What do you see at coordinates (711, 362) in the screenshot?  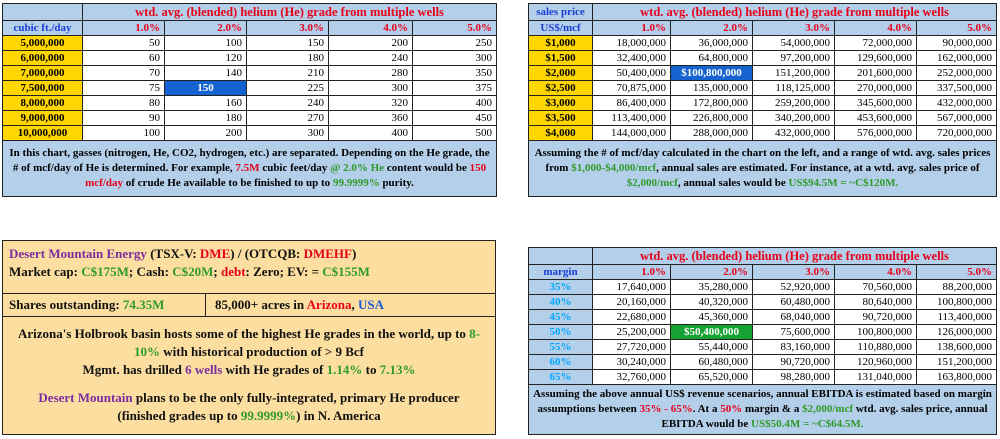 I see `table-cell: 60,480,000` at bounding box center [711, 362].